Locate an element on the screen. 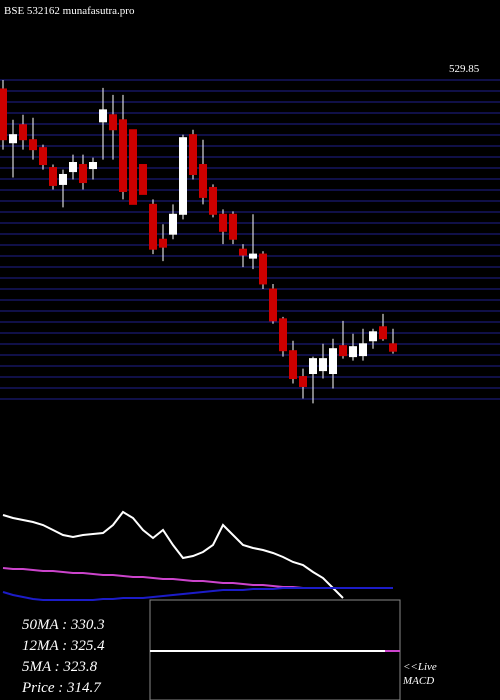 Image resolution: width=500 pixels, height=700 pixels. price-label: Price : 314.7 is located at coordinates (61, 688).